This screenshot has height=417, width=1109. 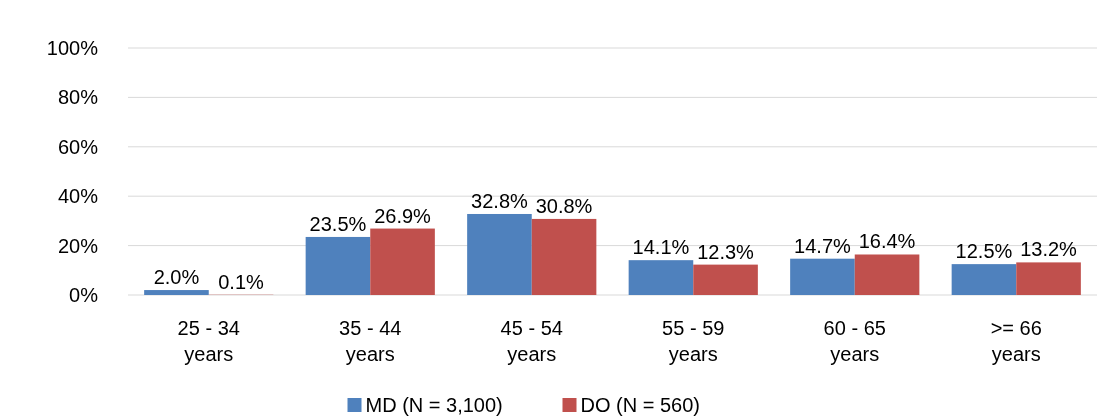 I want to click on data-label: 0.1%, so click(x=241, y=281).